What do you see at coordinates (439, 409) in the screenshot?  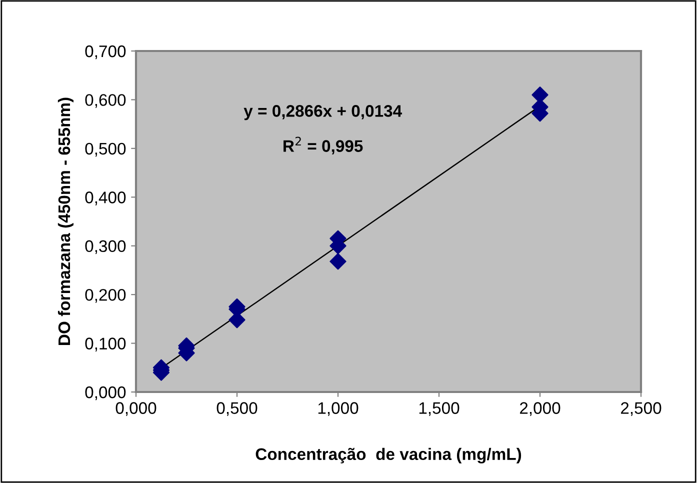 I see `x-tick-label: 1,500` at bounding box center [439, 409].